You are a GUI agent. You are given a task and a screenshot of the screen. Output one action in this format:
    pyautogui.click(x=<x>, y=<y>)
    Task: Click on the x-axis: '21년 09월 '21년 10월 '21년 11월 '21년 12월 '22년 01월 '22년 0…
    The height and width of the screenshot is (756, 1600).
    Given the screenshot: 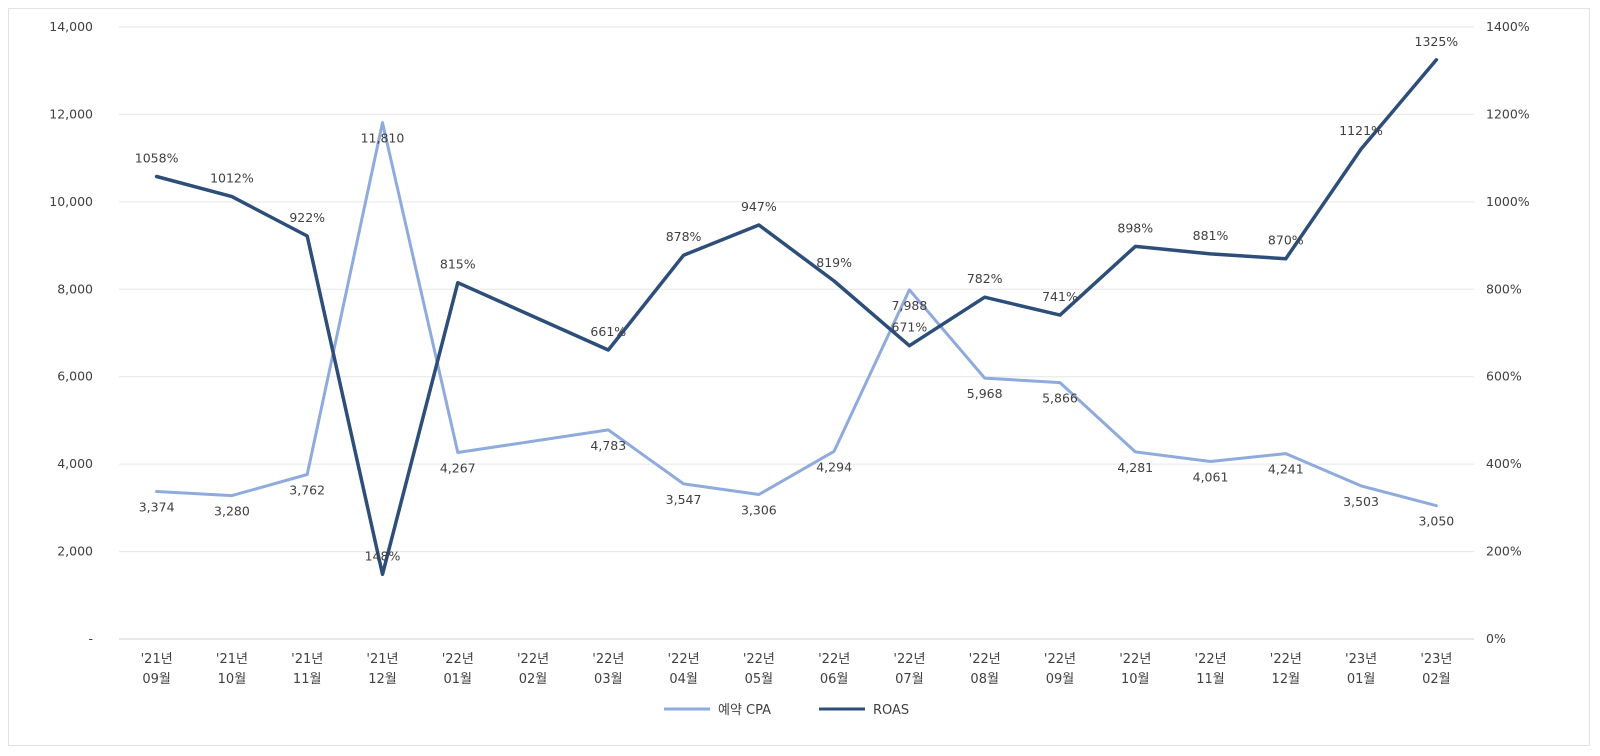 What is the action you would take?
    pyautogui.click(x=797, y=669)
    